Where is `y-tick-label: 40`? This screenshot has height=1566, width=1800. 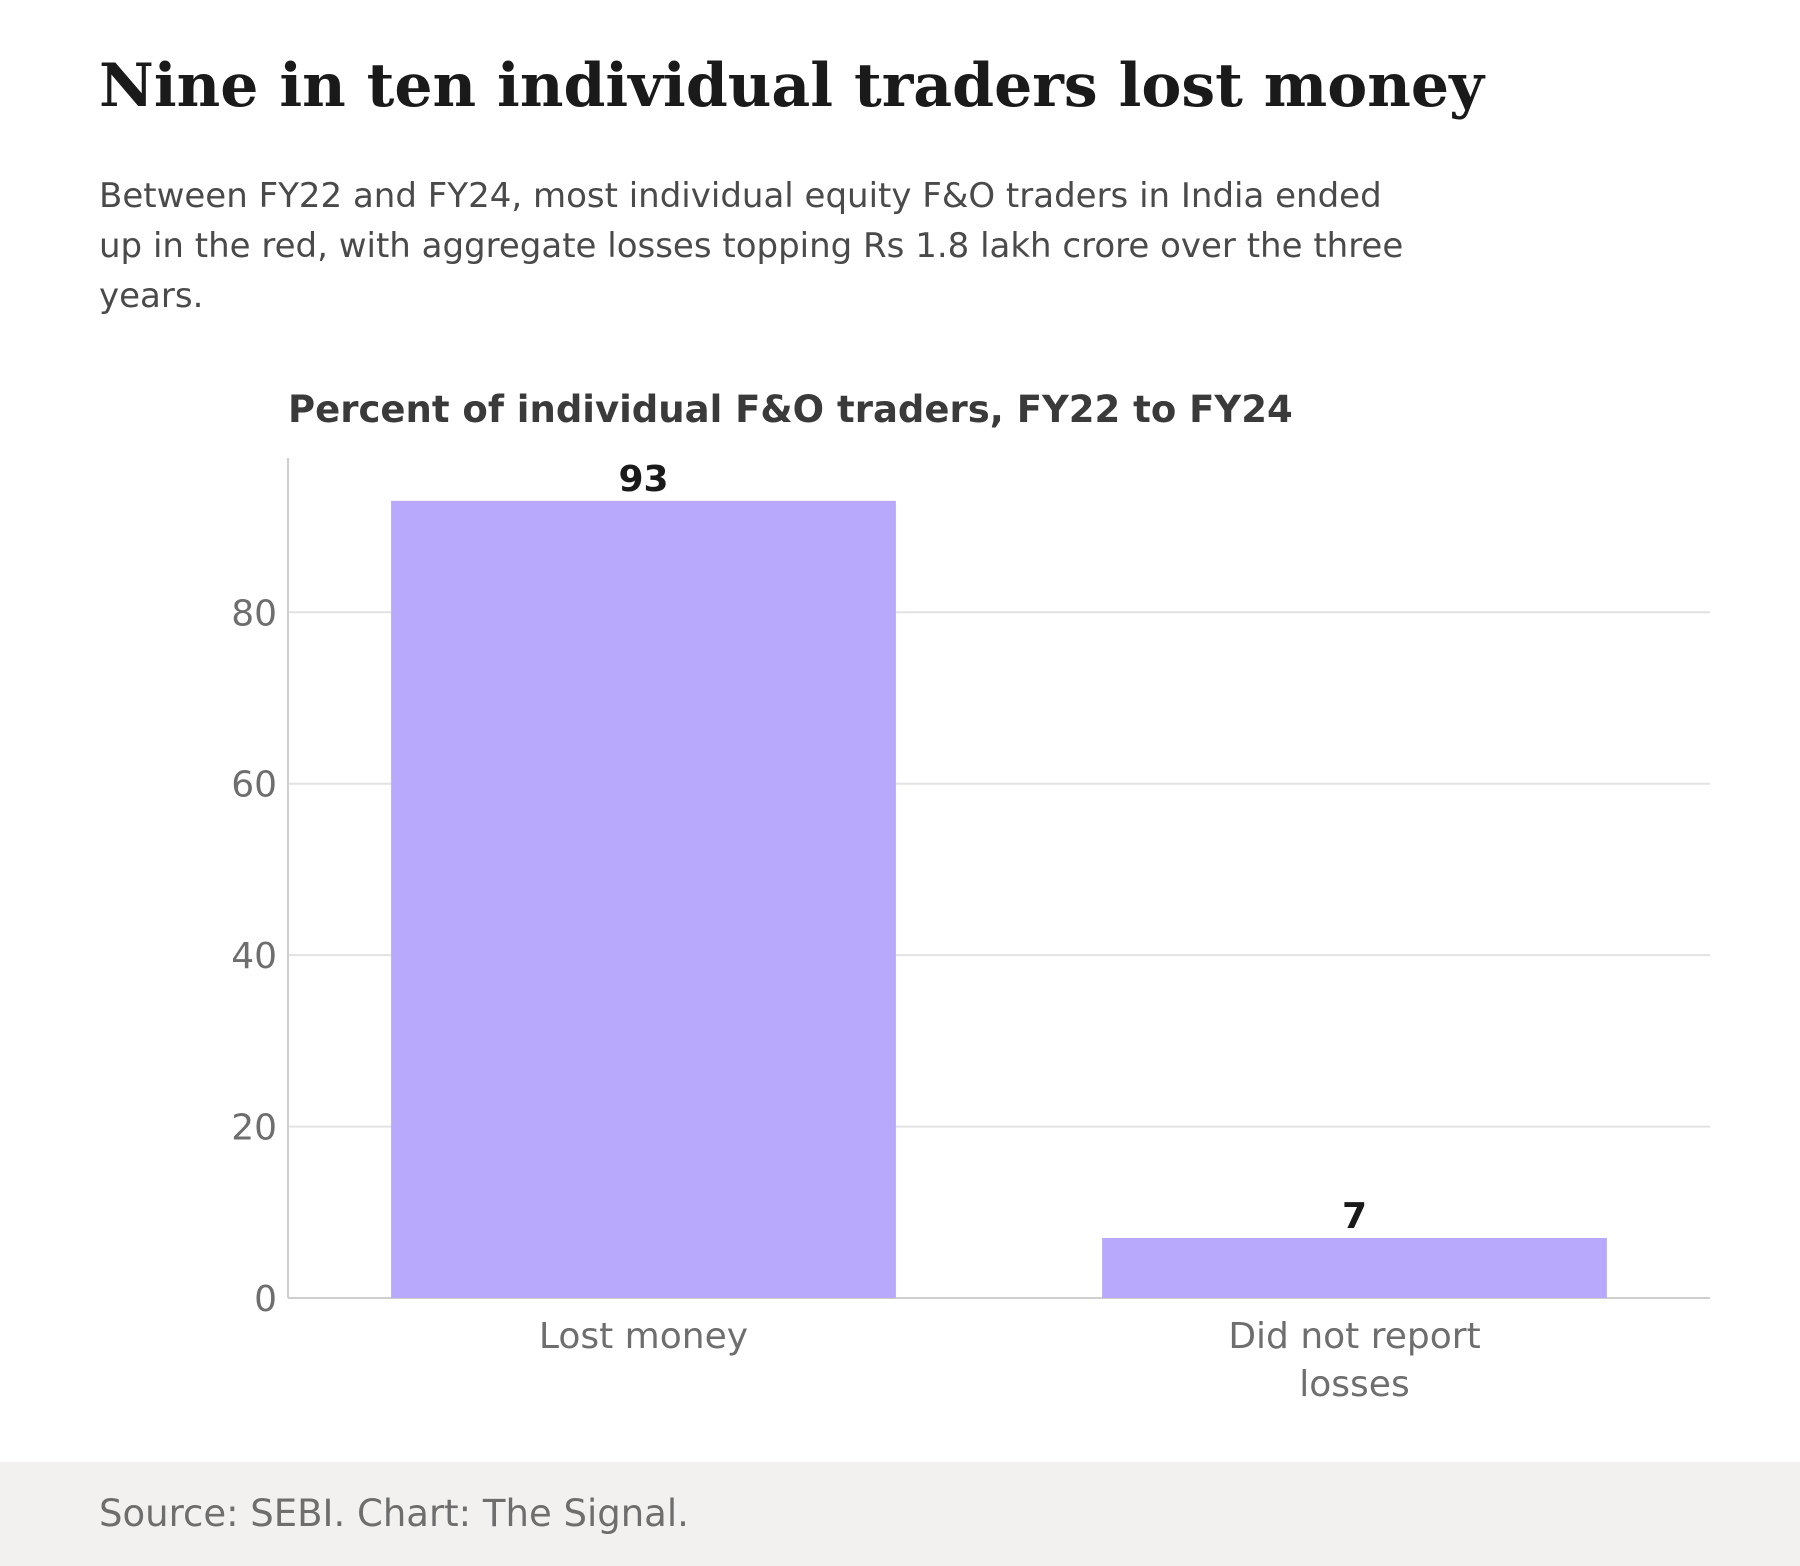
y-tick-label: 40 is located at coordinates (254, 956).